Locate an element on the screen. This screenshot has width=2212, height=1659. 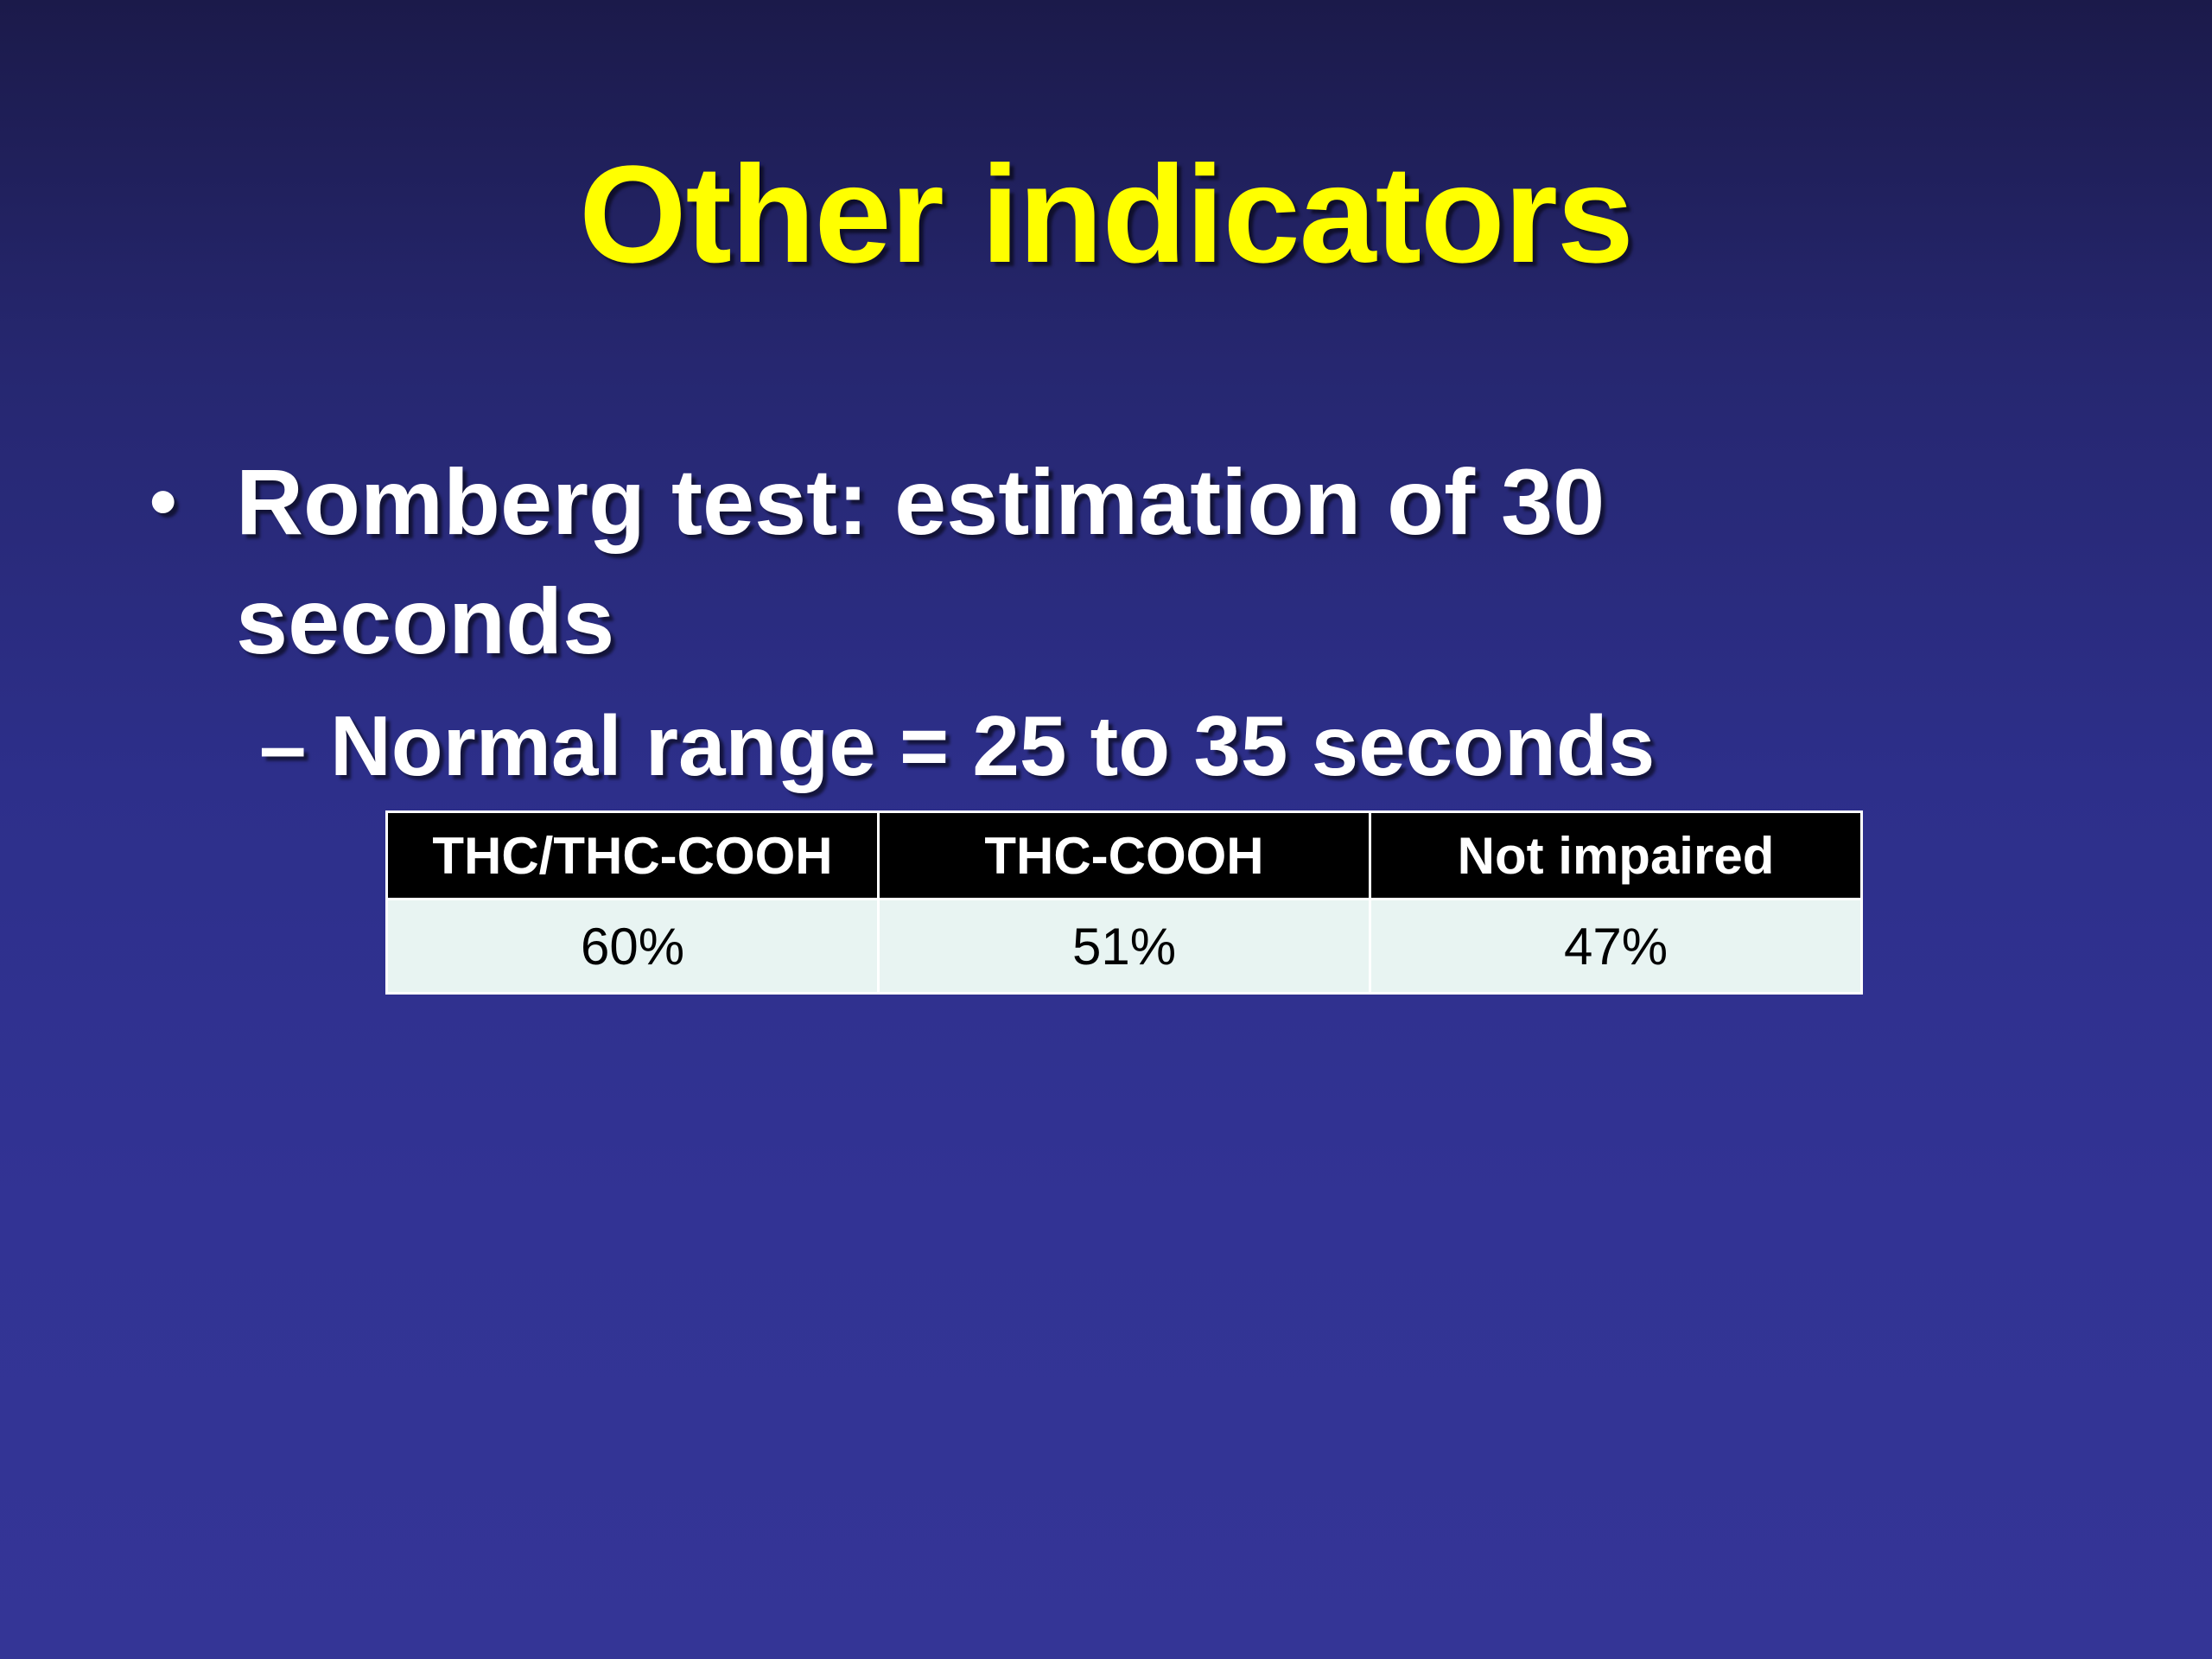
table-header-cell: THC-COOH is located at coordinates (1124, 855).